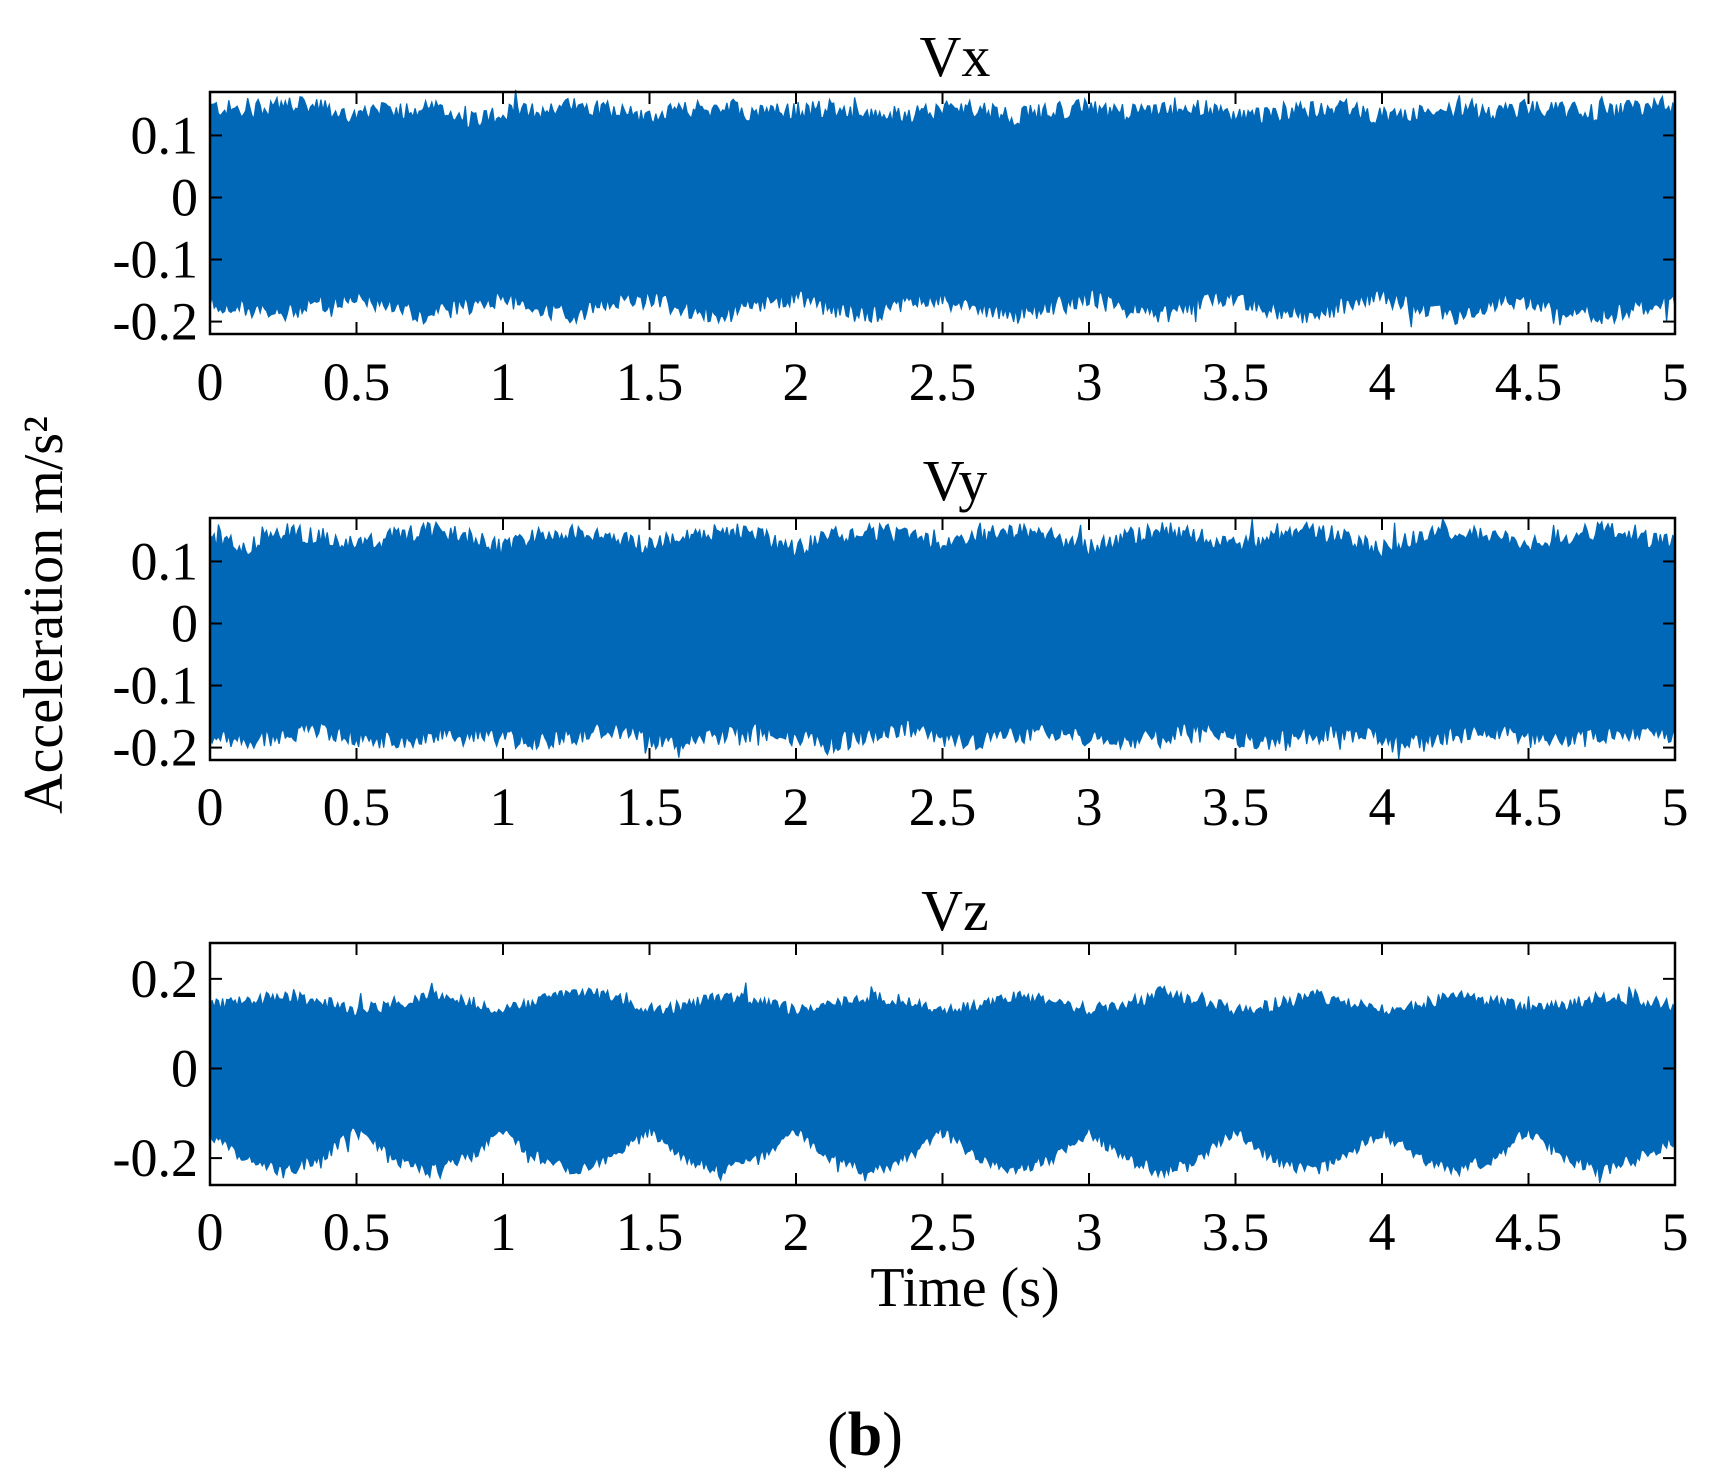 The image size is (1731, 1472). Describe the element at coordinates (837, 1435) in the screenshot. I see `caption-open-paren: (` at that location.